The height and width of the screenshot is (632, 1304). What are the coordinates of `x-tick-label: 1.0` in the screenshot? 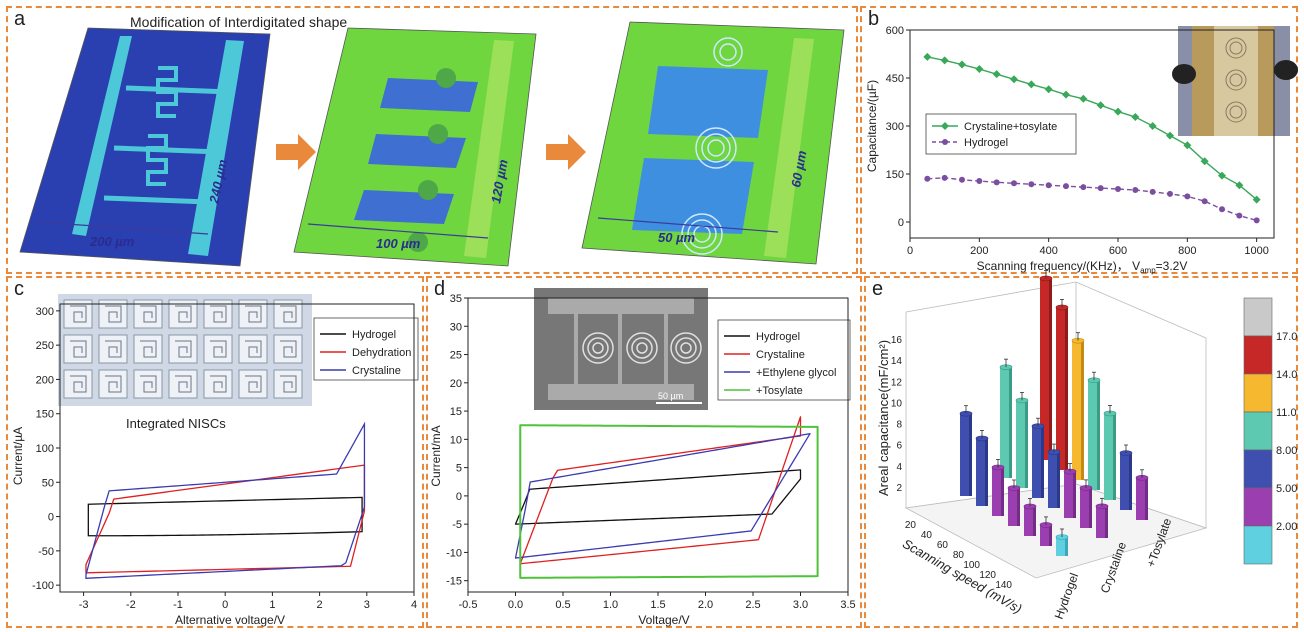 It's located at (610, 605).